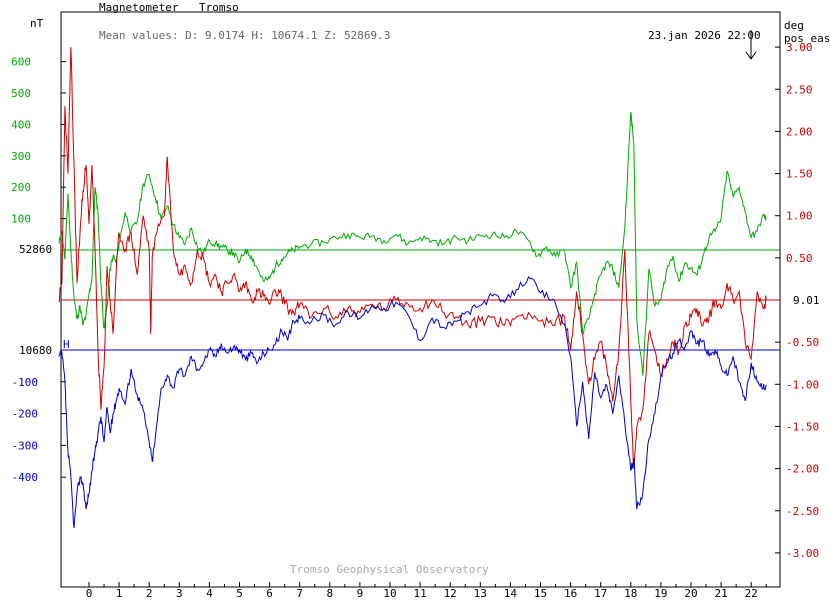 Image resolution: width=830 pixels, height=600 pixels. I want to click on h-baseline-label: 10680, so click(35, 350).